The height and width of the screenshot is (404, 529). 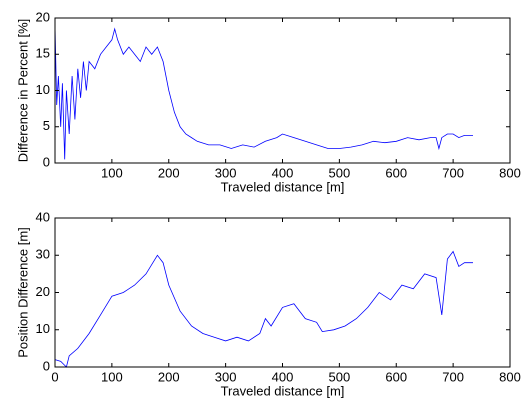 I want to click on y-axis-label: Difference in Percent [%], so click(x=22, y=91).